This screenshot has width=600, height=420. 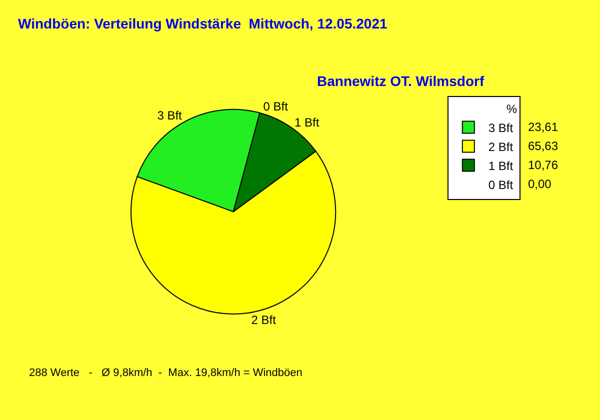 What do you see at coordinates (165, 373) in the screenshot?
I see `text: 288 Werte - Ø 9,8km/h - Max. 19,8km/h = Windböen` at bounding box center [165, 373].